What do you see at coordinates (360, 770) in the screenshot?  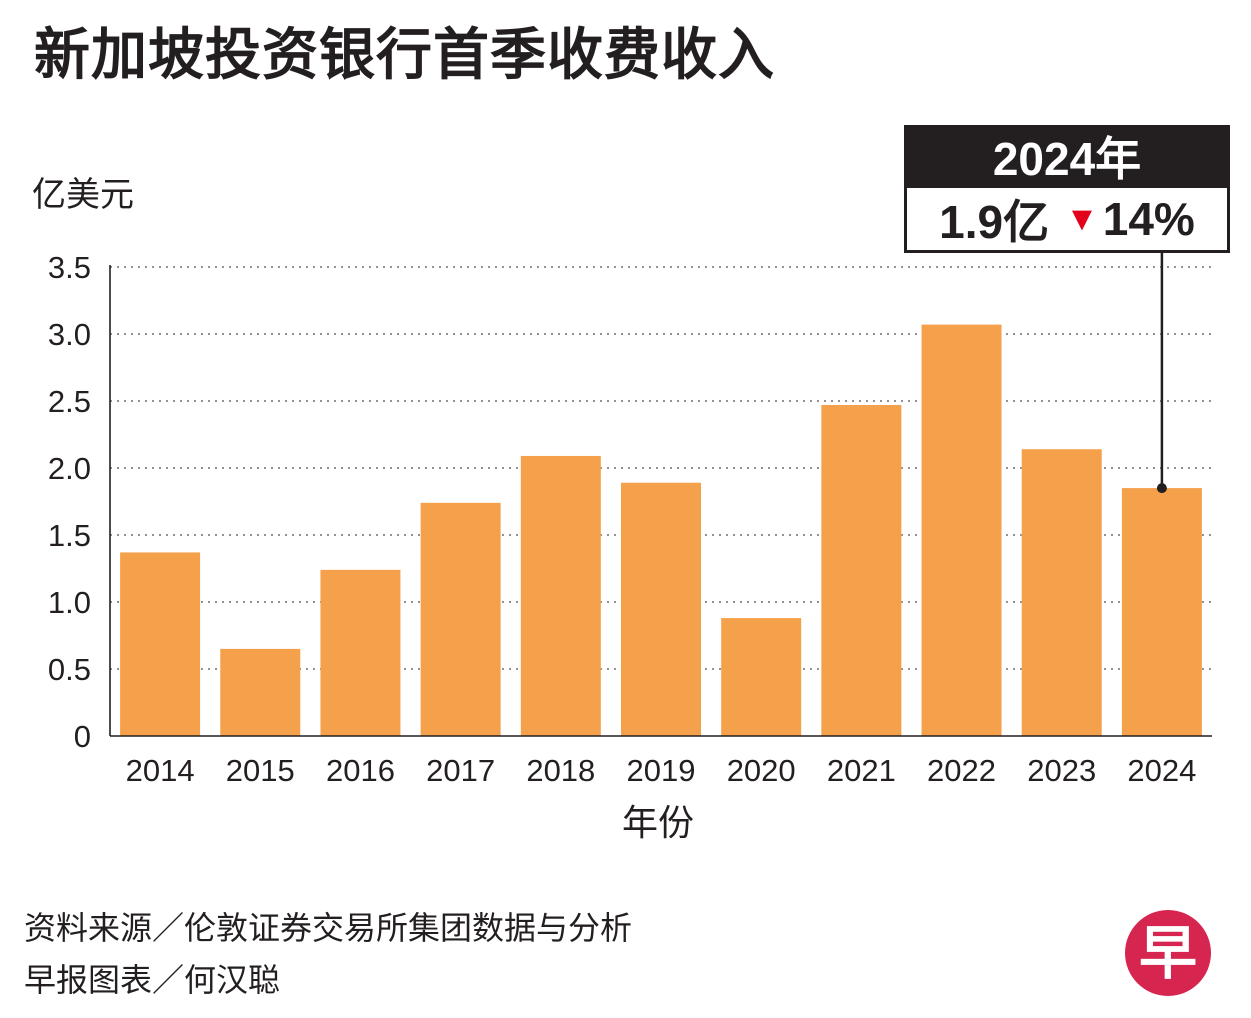 I see `x-tick-label: 2016` at bounding box center [360, 770].